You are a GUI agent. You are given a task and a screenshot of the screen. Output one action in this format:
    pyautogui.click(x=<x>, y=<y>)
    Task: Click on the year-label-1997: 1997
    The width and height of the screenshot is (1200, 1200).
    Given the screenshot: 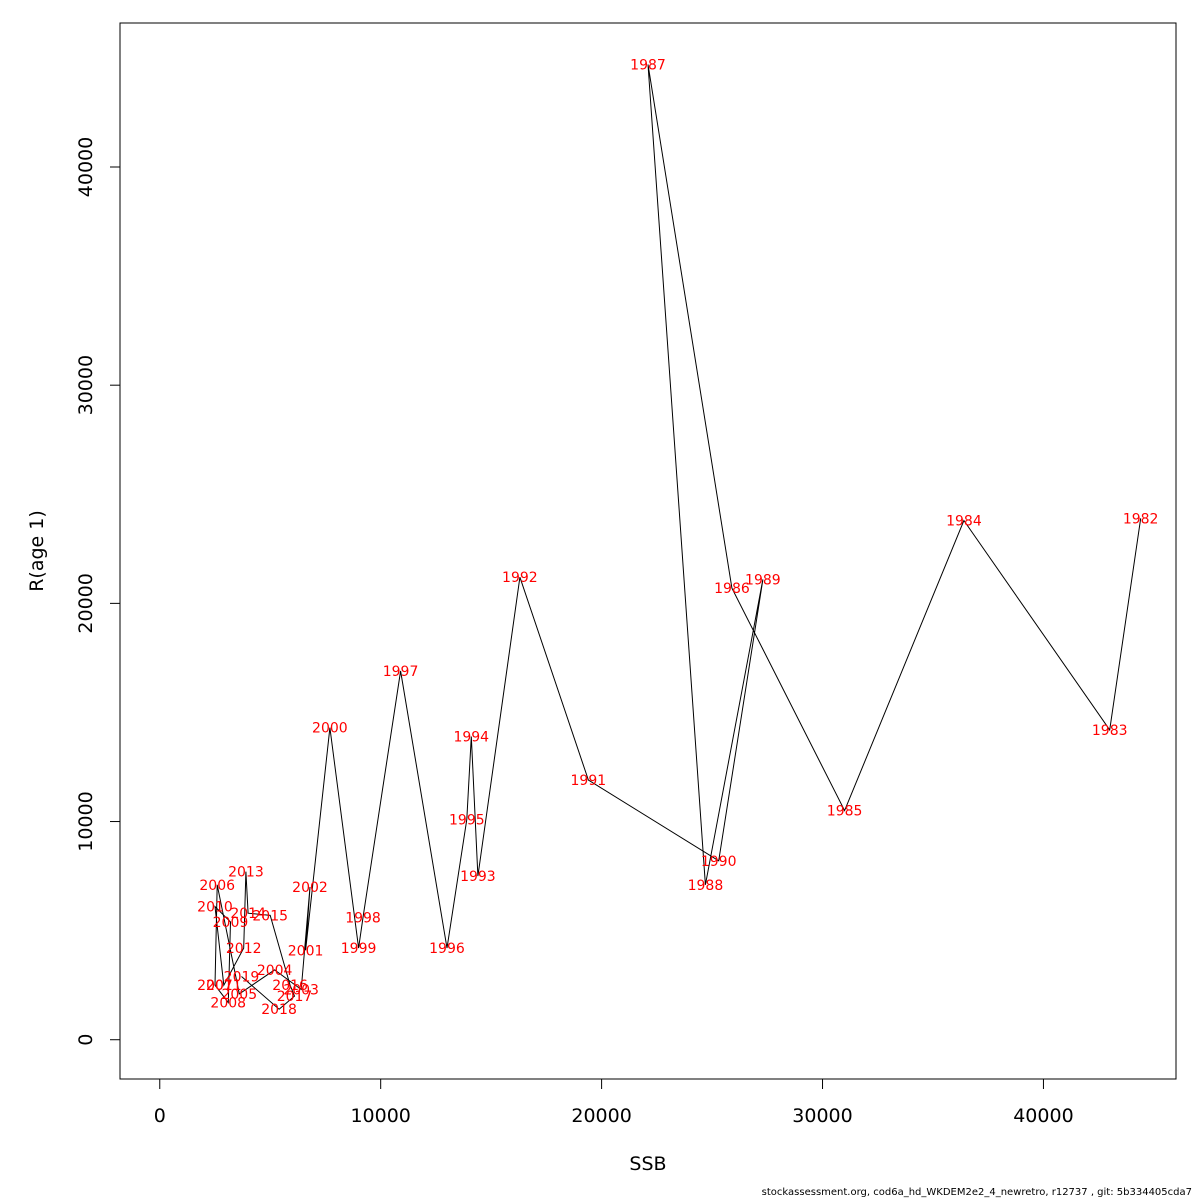 What is the action you would take?
    pyautogui.click(x=401, y=672)
    